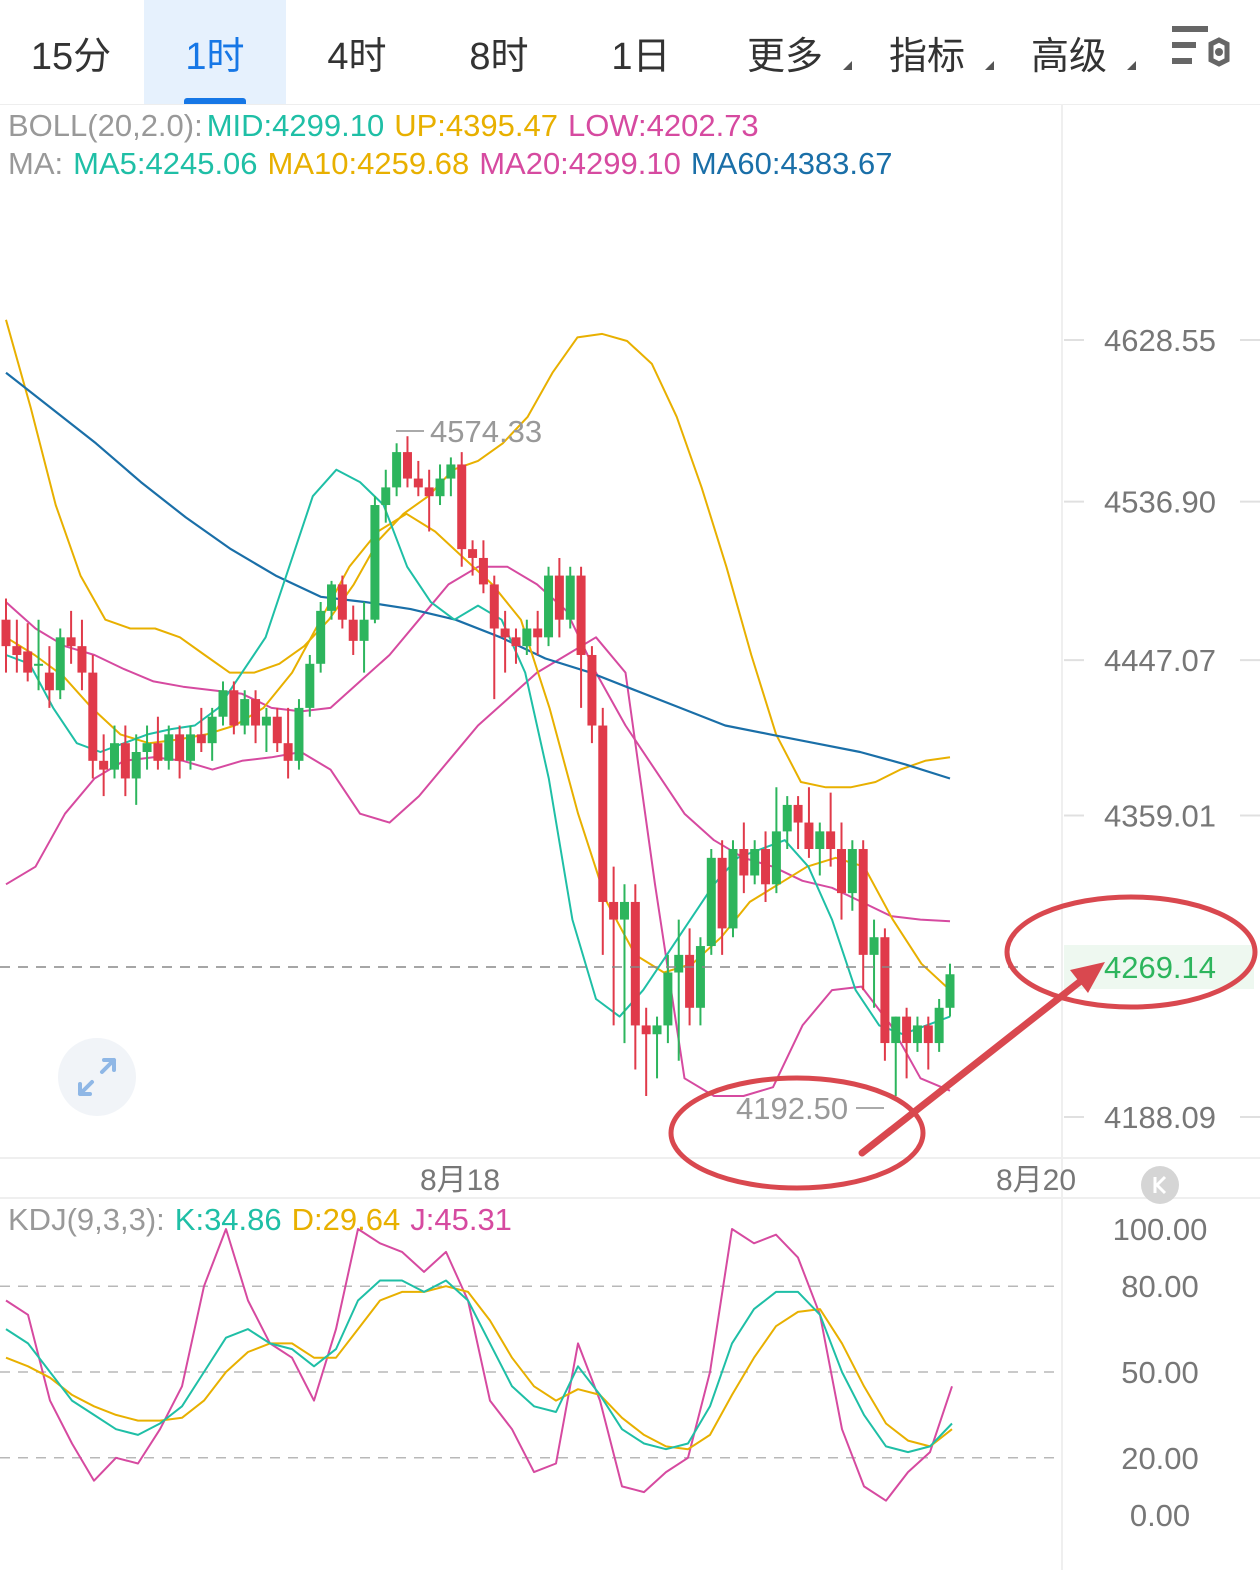  What do you see at coordinates (791, 163) in the screenshot?
I see `ma60-value: MA60:4383.67` at bounding box center [791, 163].